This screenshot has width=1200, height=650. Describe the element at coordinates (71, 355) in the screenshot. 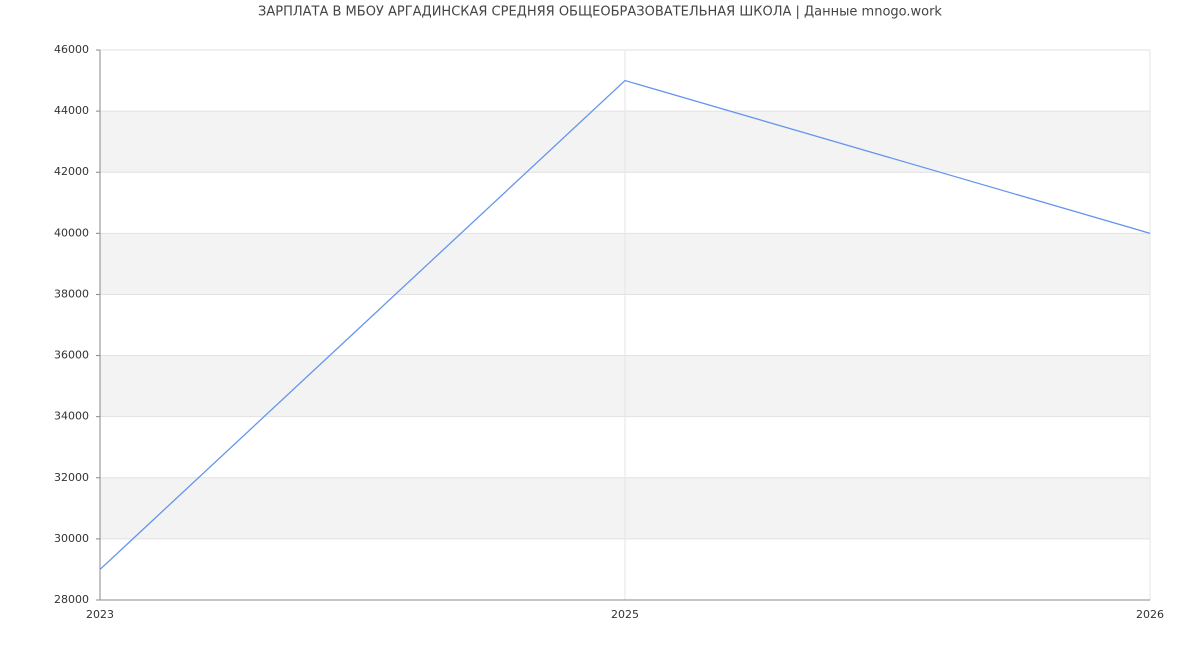

I see `y-tick-label: 36000` at that location.